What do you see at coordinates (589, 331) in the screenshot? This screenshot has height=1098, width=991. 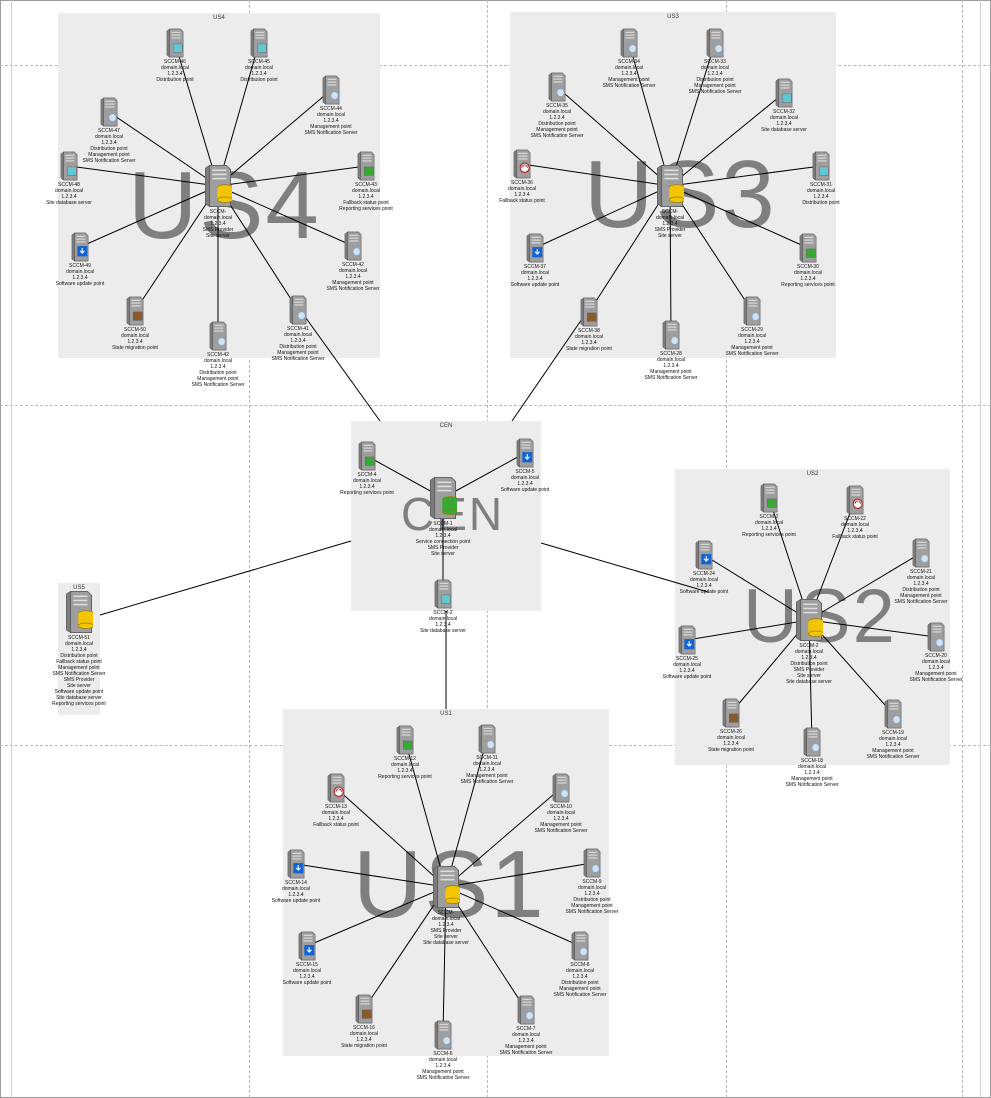 I see `server-label-line: SCCM-38` at bounding box center [589, 331].